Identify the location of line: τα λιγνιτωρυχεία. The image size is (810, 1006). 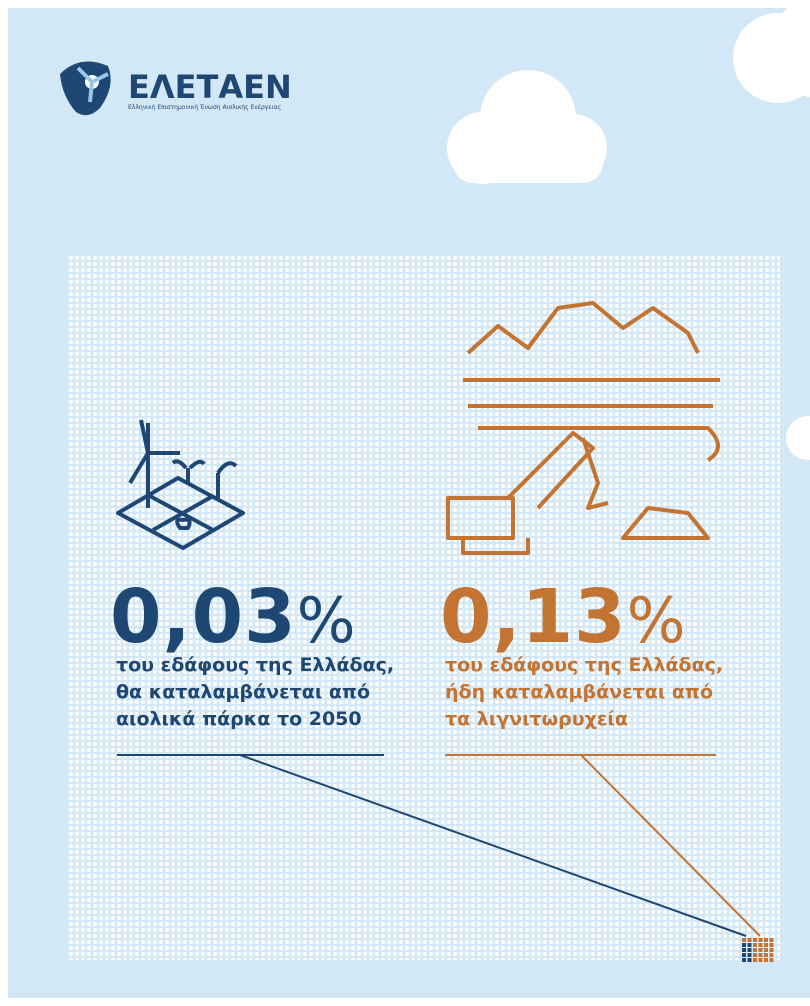
(536, 719).